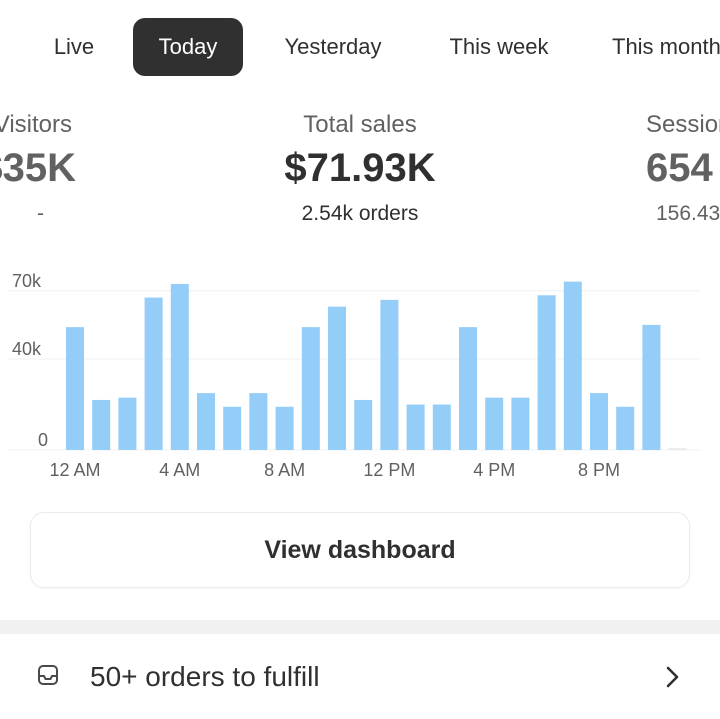  What do you see at coordinates (360, 550) in the screenshot?
I see `view-dashboard-button: View dashboard` at bounding box center [360, 550].